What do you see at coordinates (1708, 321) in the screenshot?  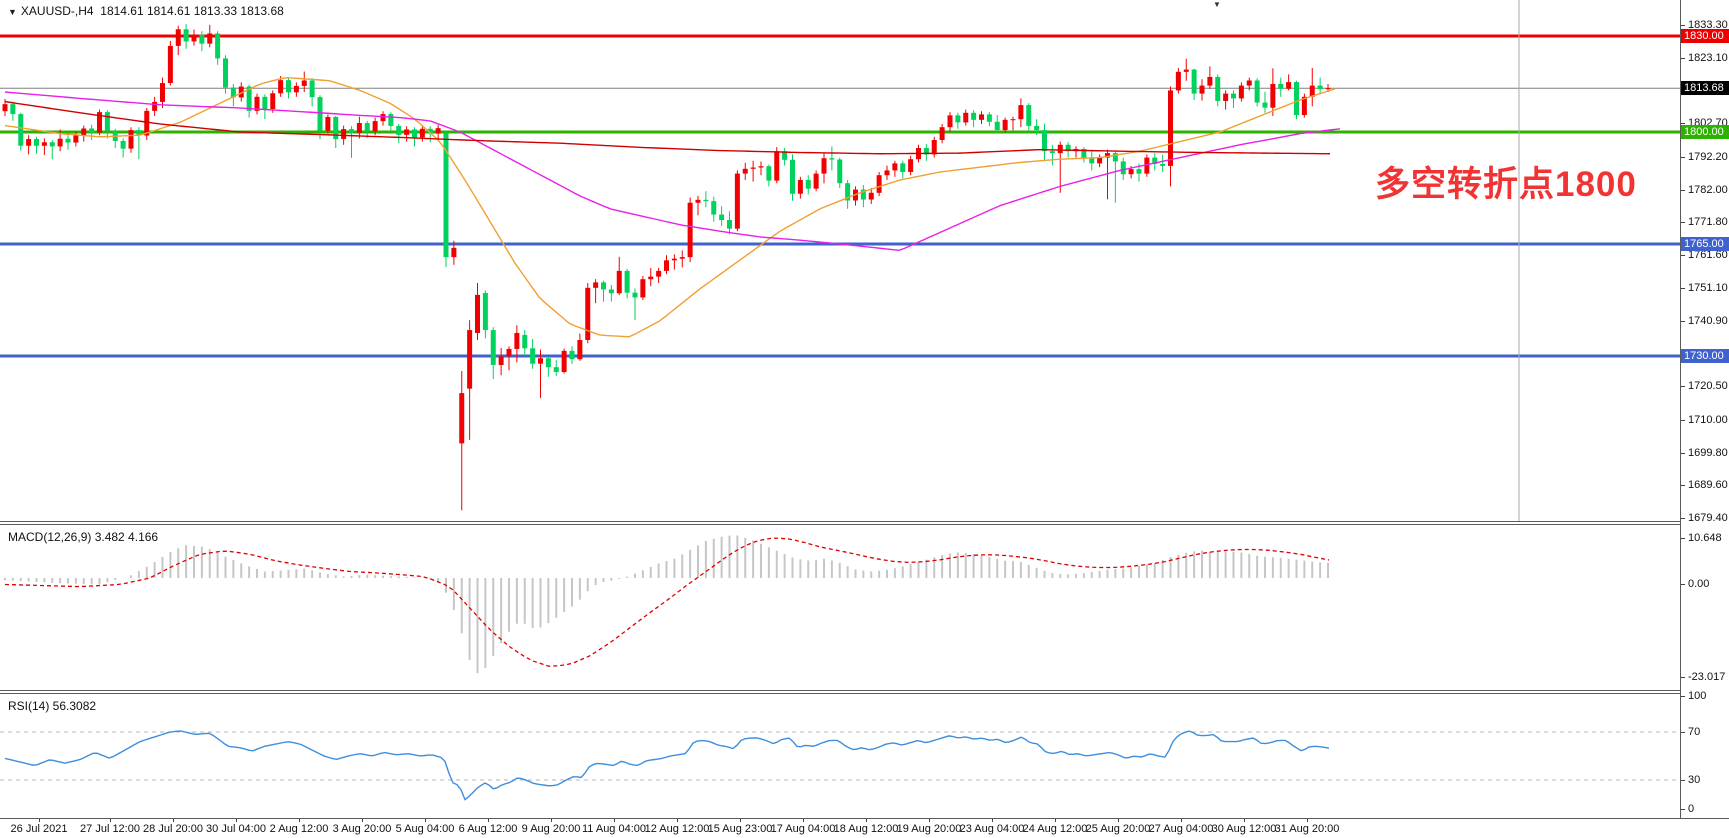 I see `price-tick-label: 1740.90` at bounding box center [1708, 321].